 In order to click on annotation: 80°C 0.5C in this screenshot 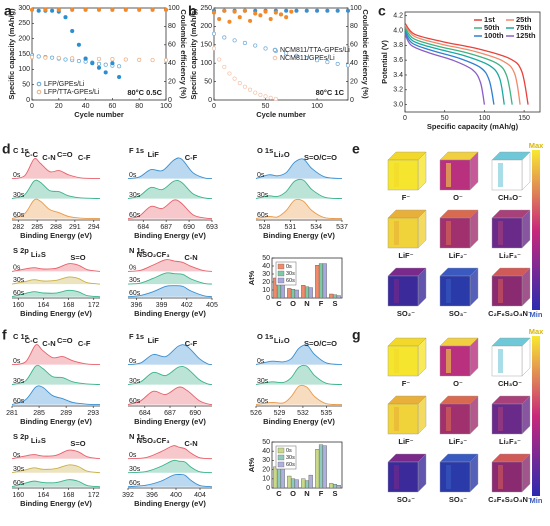, I will do `click(144, 92)`.